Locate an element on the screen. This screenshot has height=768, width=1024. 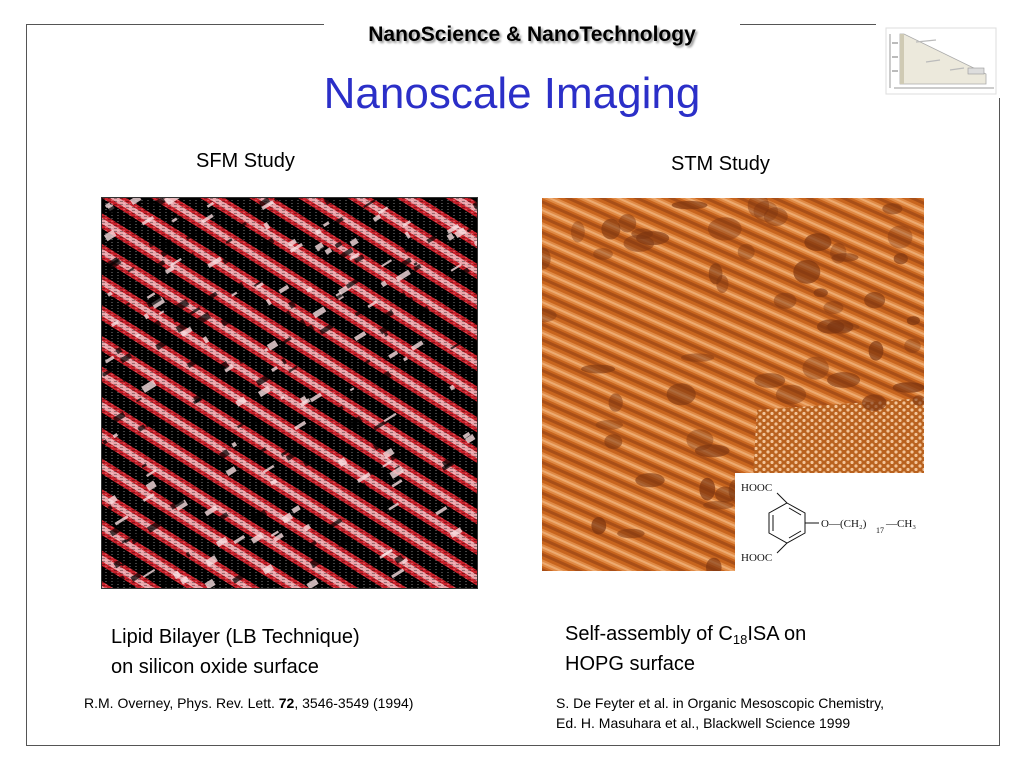
sfm-study-label: SFM Study is located at coordinates (245, 161).